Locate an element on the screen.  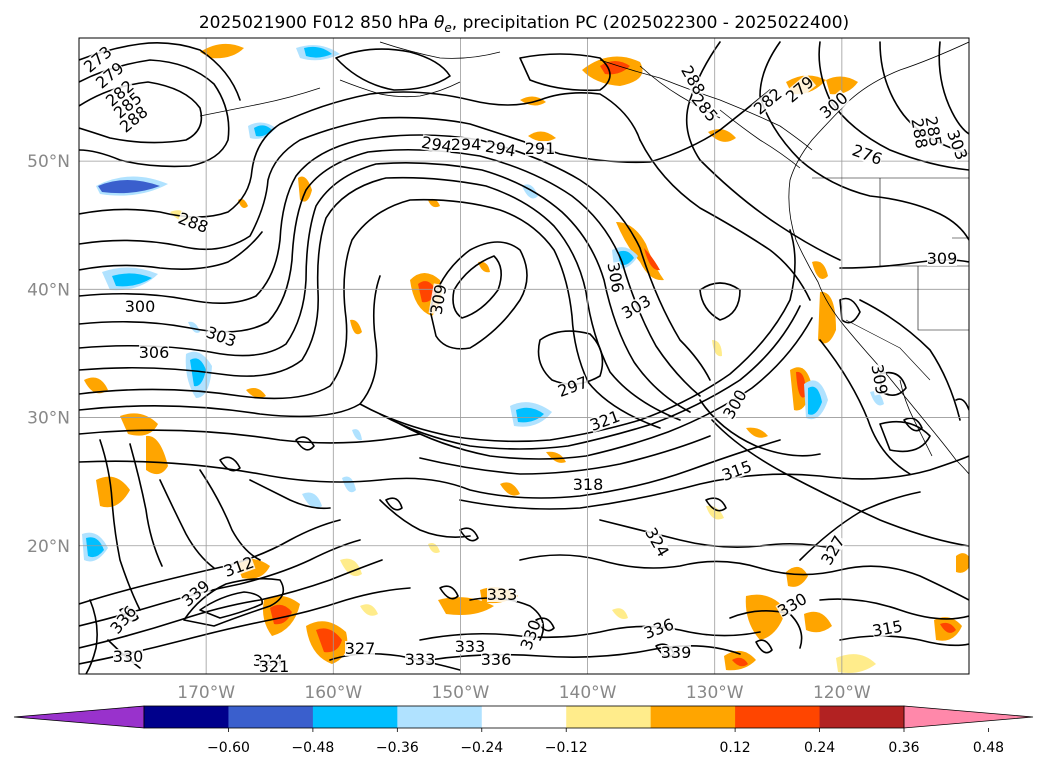
colorbar-tick-label: −0.60 is located at coordinates (228, 748).